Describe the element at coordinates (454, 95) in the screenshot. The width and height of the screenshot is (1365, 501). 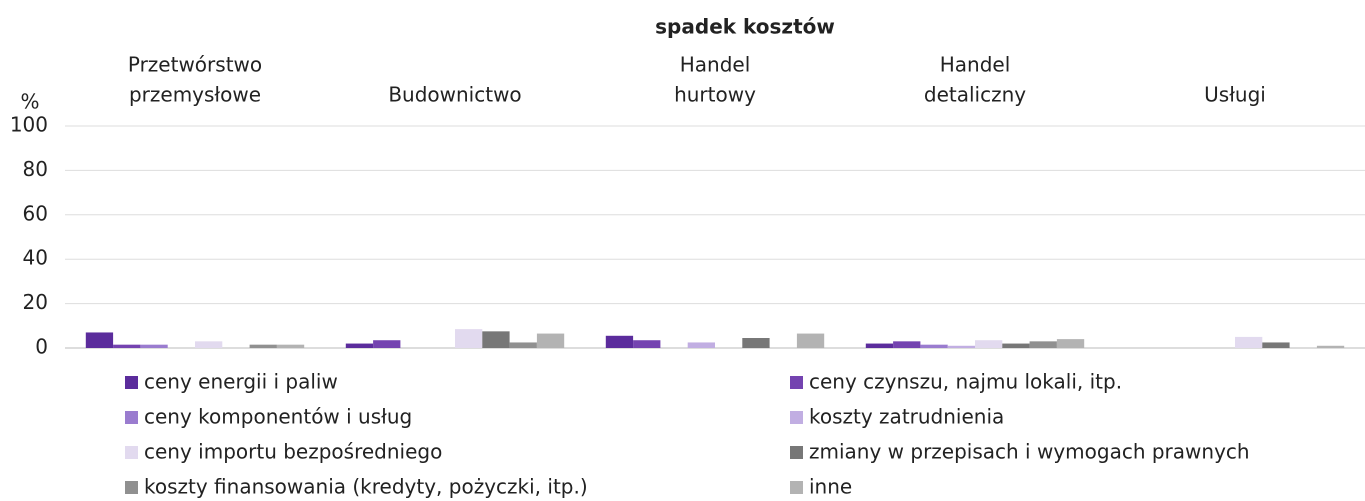
I see `category-label: Budownictwo` at that location.